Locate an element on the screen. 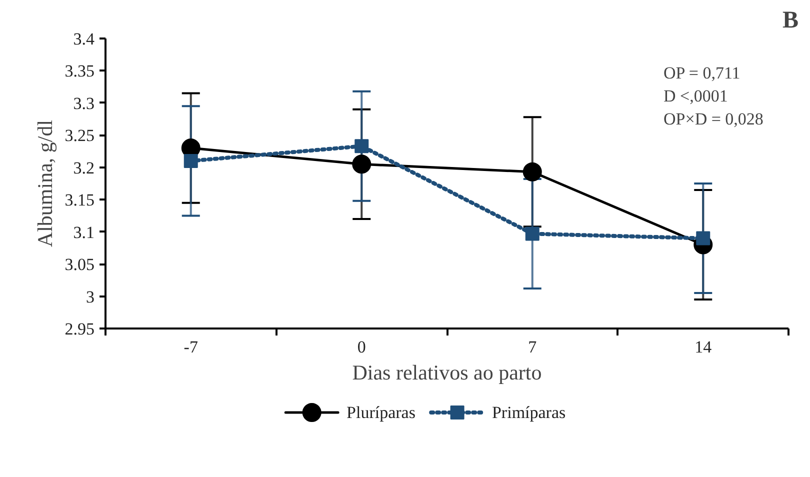 The height and width of the screenshot is (477, 810). x-axis-title: Dias relativos ao parto is located at coordinates (447, 372).